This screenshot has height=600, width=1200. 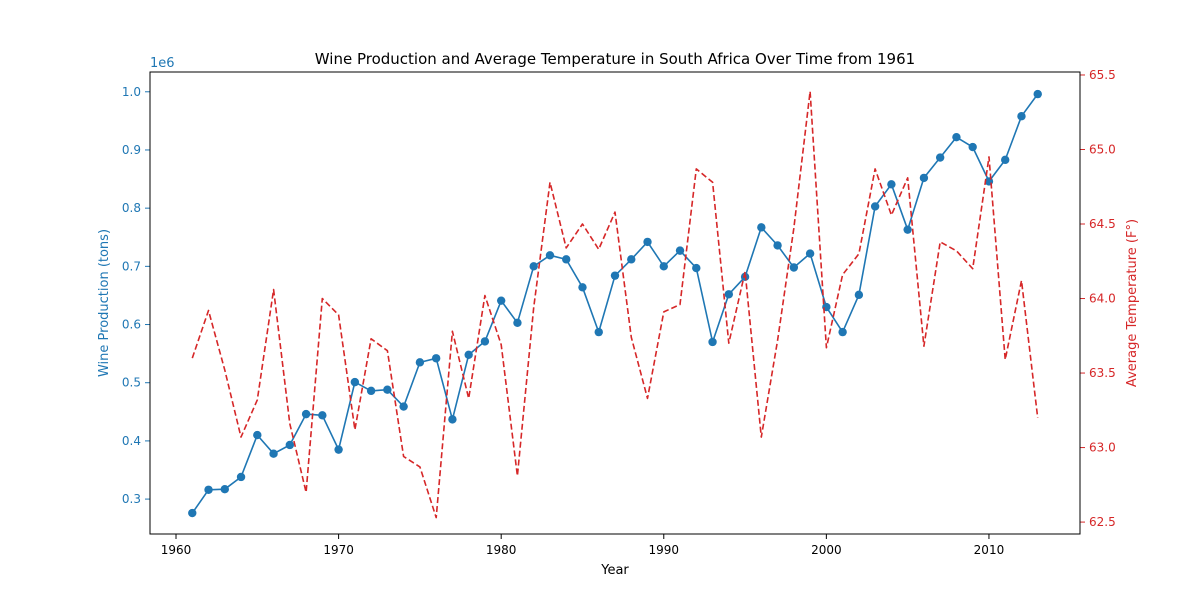 I want to click on right-tick-label: 64.0, so click(x=1102, y=299).